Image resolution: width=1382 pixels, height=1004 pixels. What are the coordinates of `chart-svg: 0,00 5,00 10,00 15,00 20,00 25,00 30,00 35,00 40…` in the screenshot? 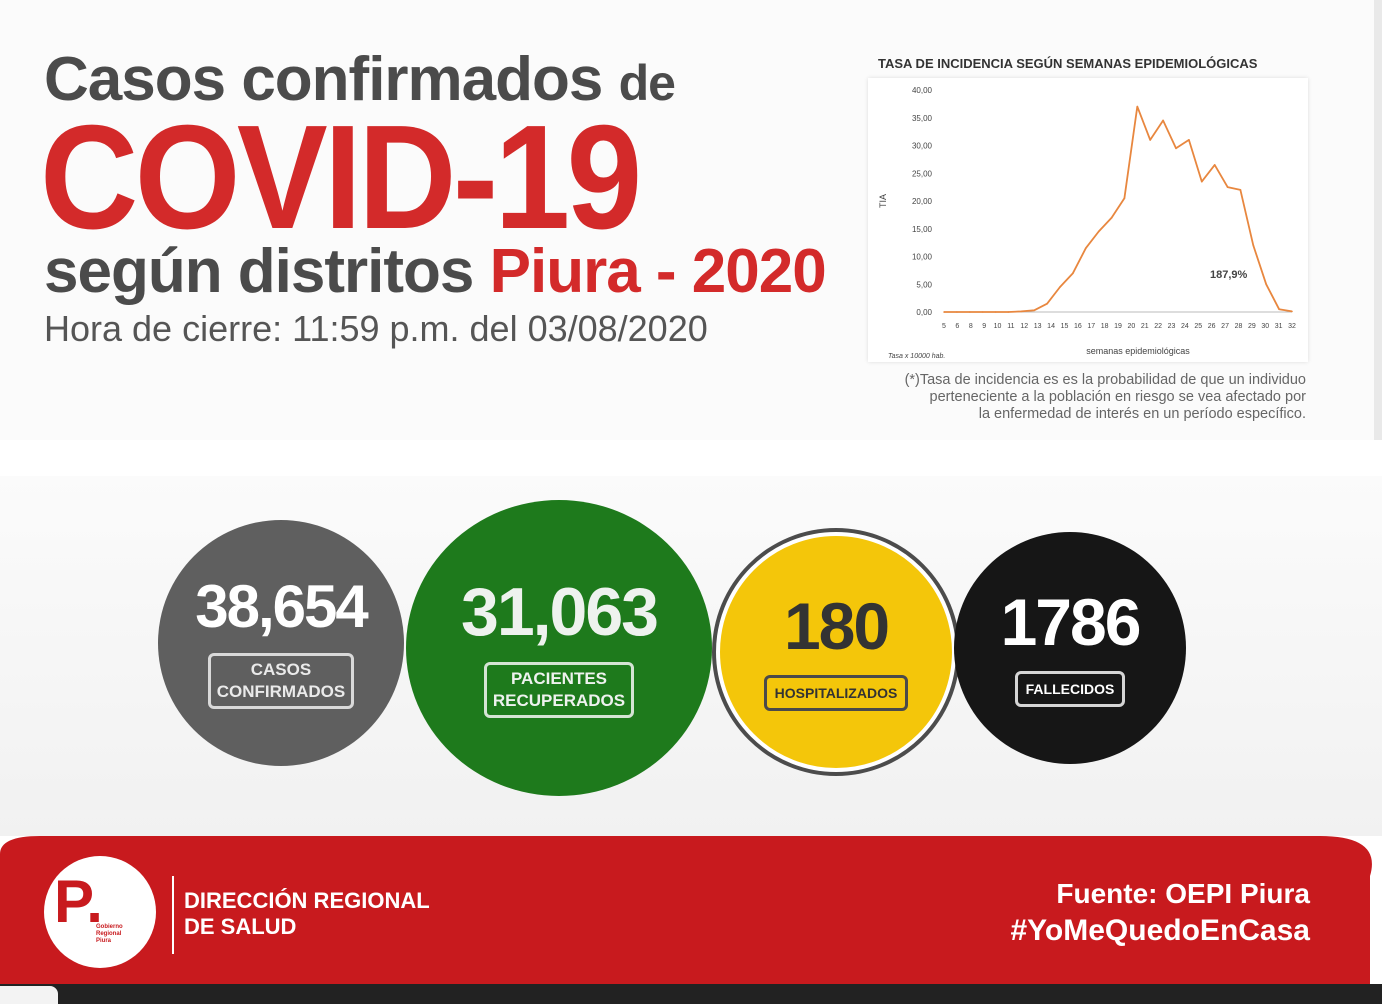 It's located at (1087, 223).